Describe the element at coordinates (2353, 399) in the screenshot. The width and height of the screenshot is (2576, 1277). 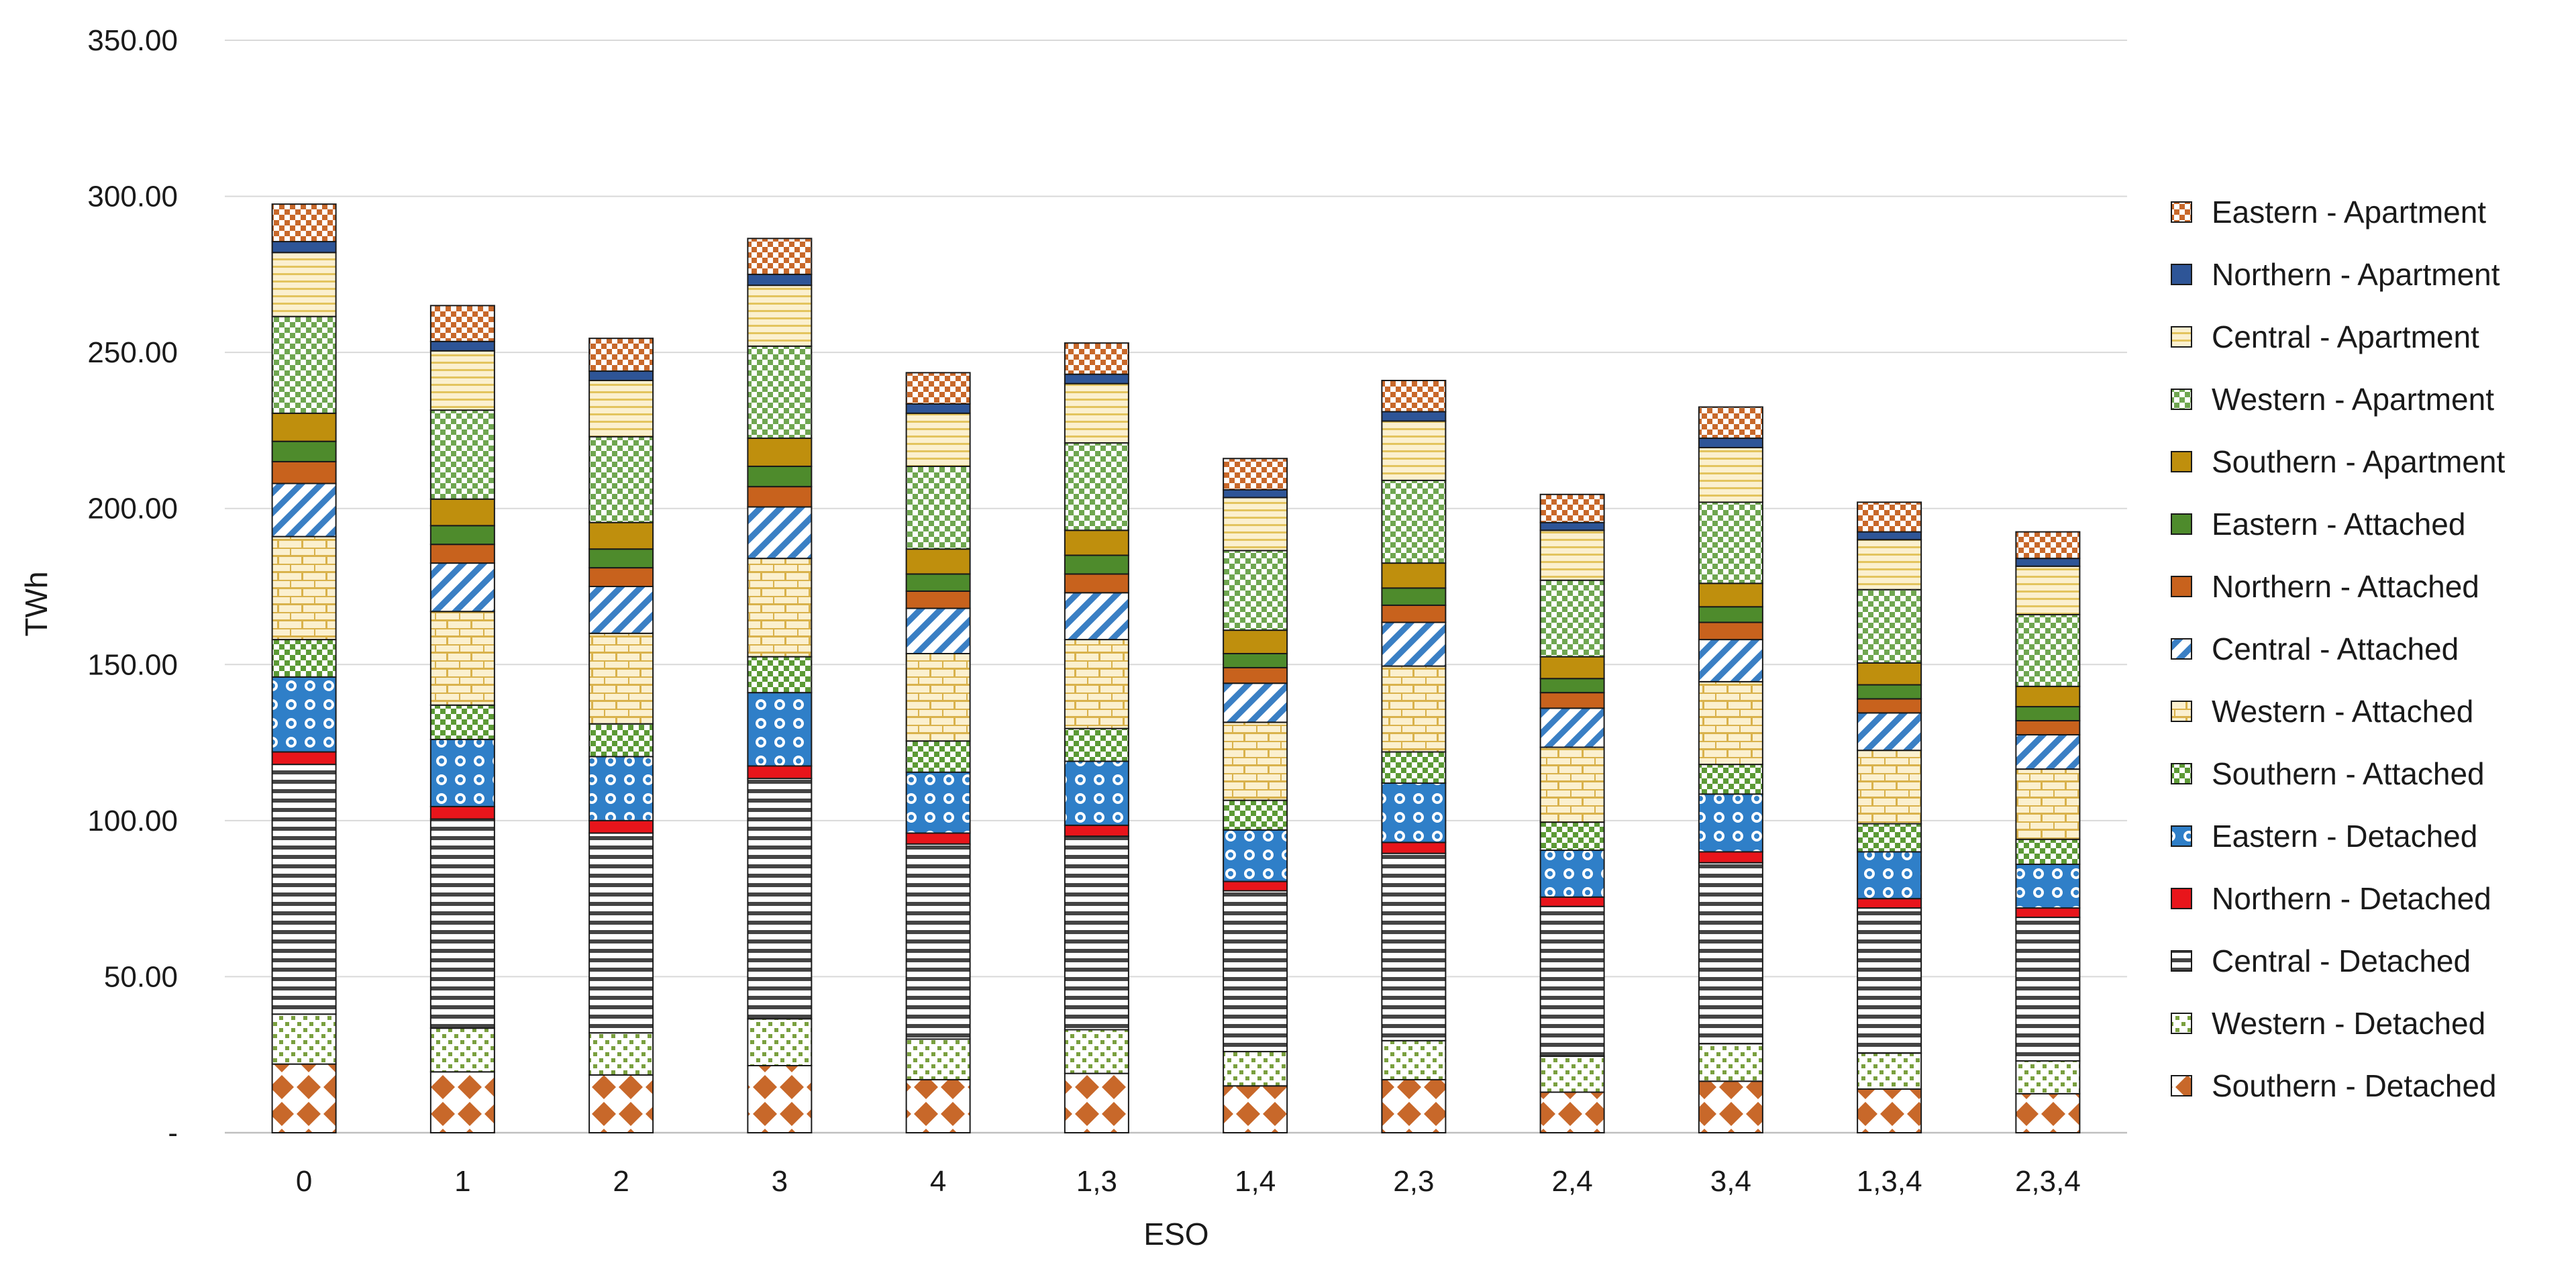
I see `legend-label: Western - Apartment` at that location.